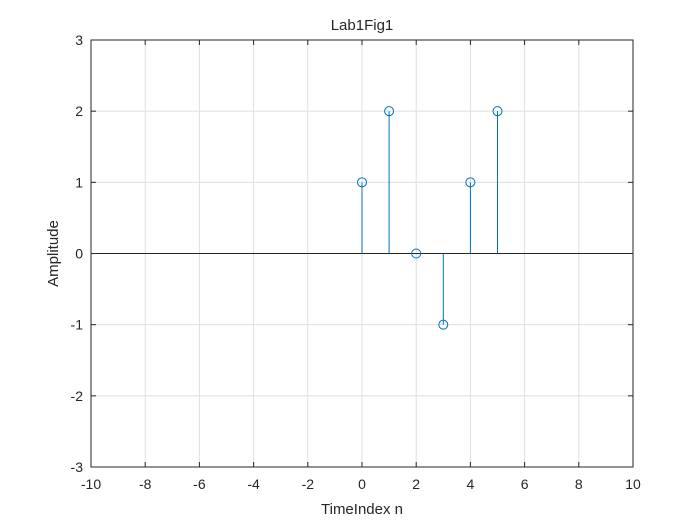 The image size is (700, 530). Describe the element at coordinates (430, 218) in the screenshot. I see `stem-series` at that location.